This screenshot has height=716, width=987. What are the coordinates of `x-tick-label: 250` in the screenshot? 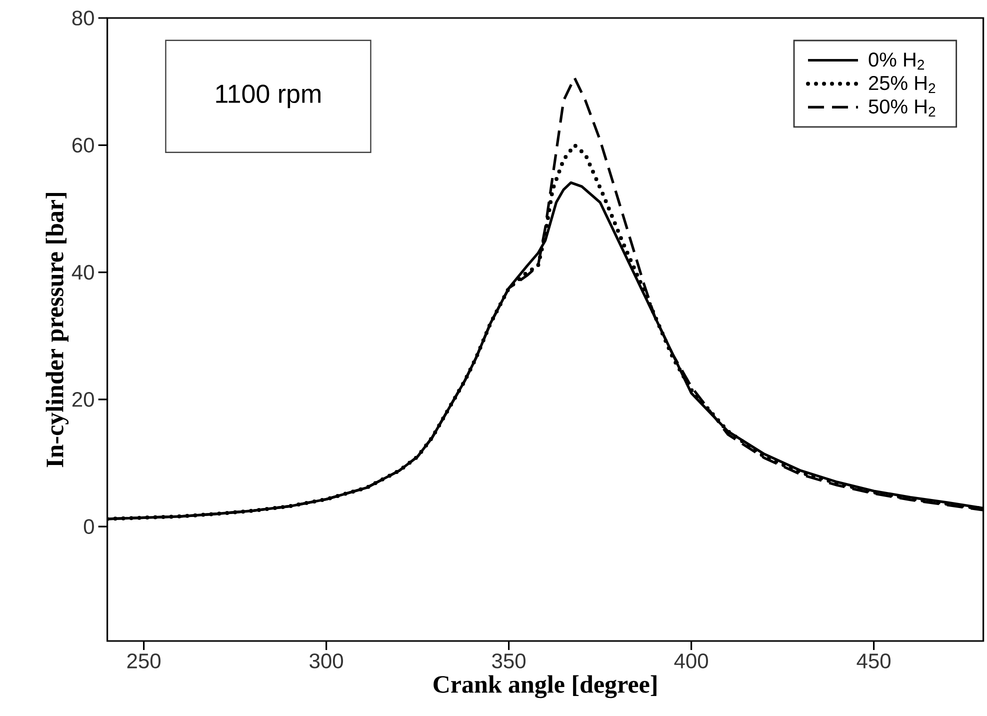 It's located at (143, 661).